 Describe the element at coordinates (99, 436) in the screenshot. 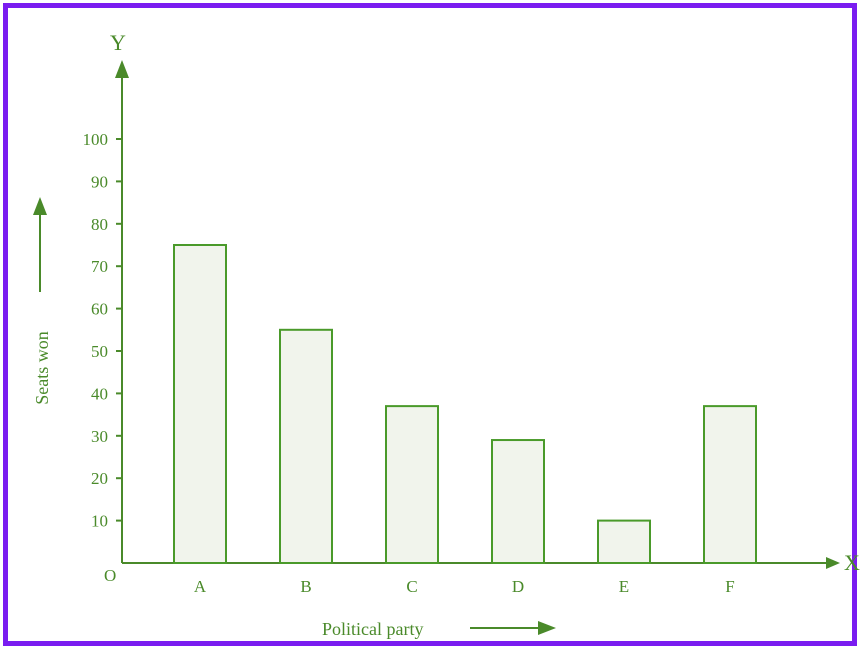

I see `y-tick-label: 30` at that location.